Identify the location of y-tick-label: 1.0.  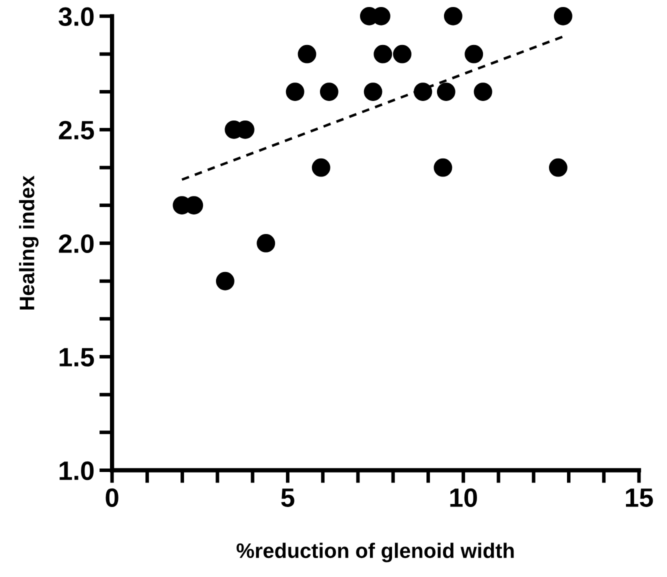
(77, 470).